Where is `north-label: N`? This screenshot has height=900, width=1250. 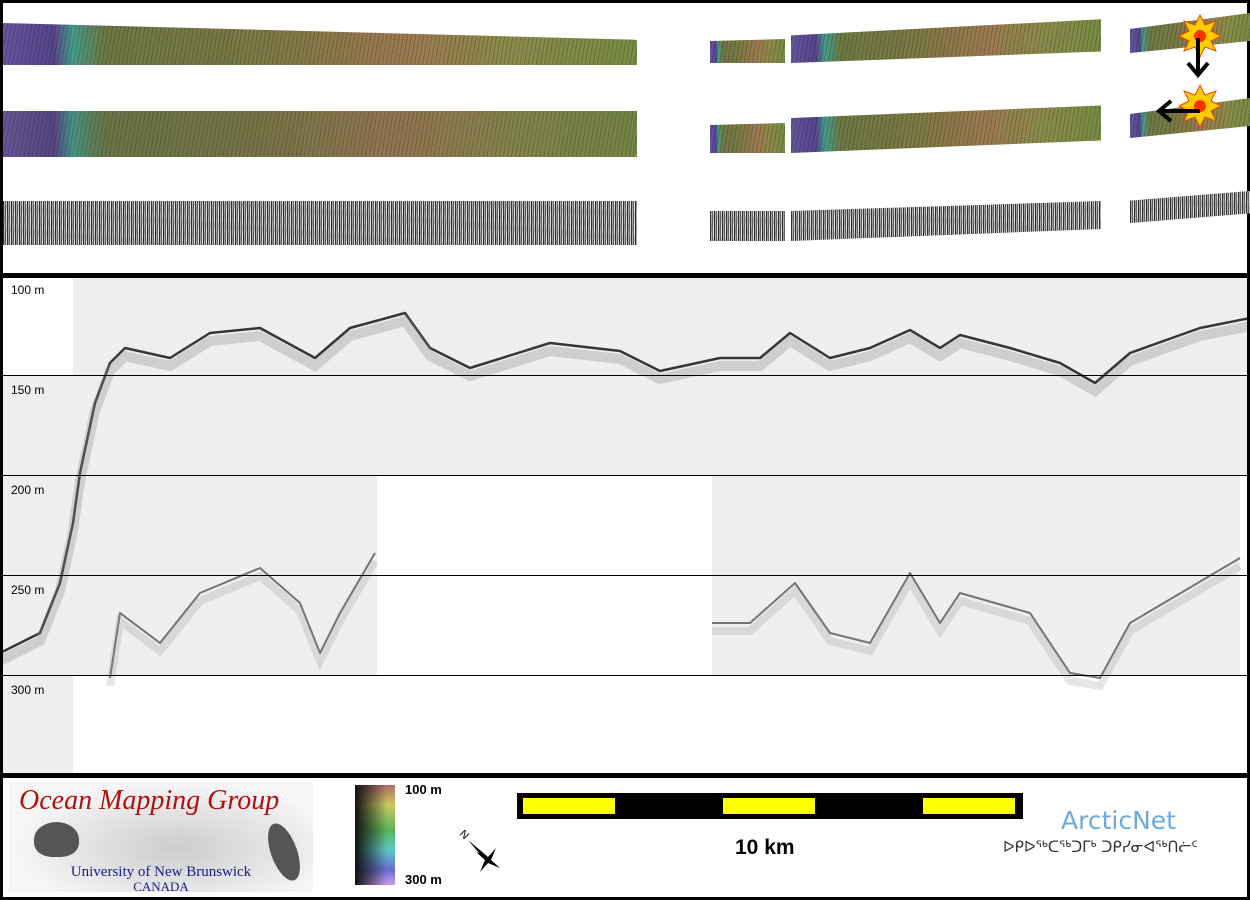
north-label: N is located at coordinates (464, 836).